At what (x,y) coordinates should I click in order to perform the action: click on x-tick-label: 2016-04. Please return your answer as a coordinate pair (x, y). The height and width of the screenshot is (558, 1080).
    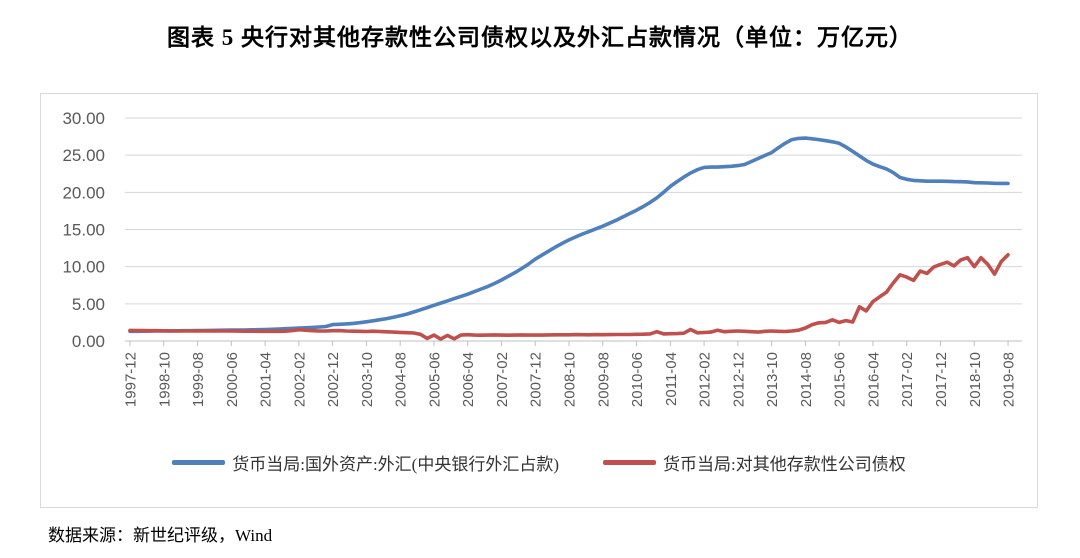
    Looking at the image, I should click on (873, 379).